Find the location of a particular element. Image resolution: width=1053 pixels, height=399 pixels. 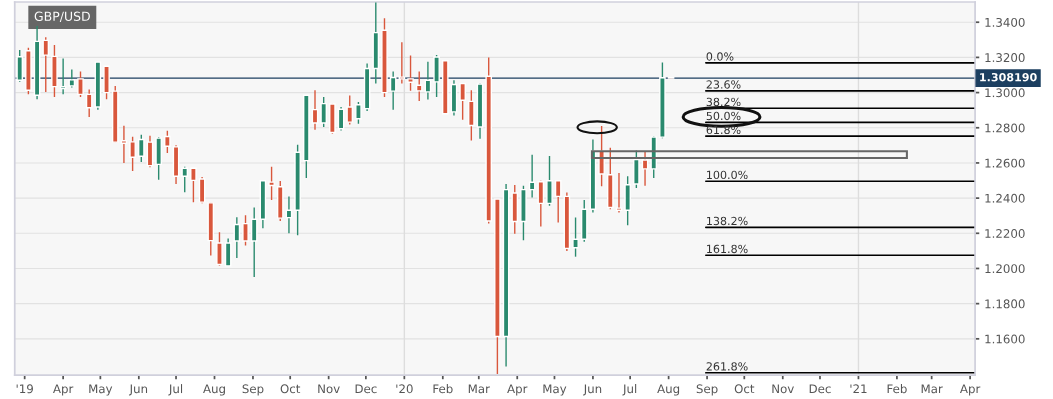

y-tick-label: 1.1800 is located at coordinates (1005, 304).